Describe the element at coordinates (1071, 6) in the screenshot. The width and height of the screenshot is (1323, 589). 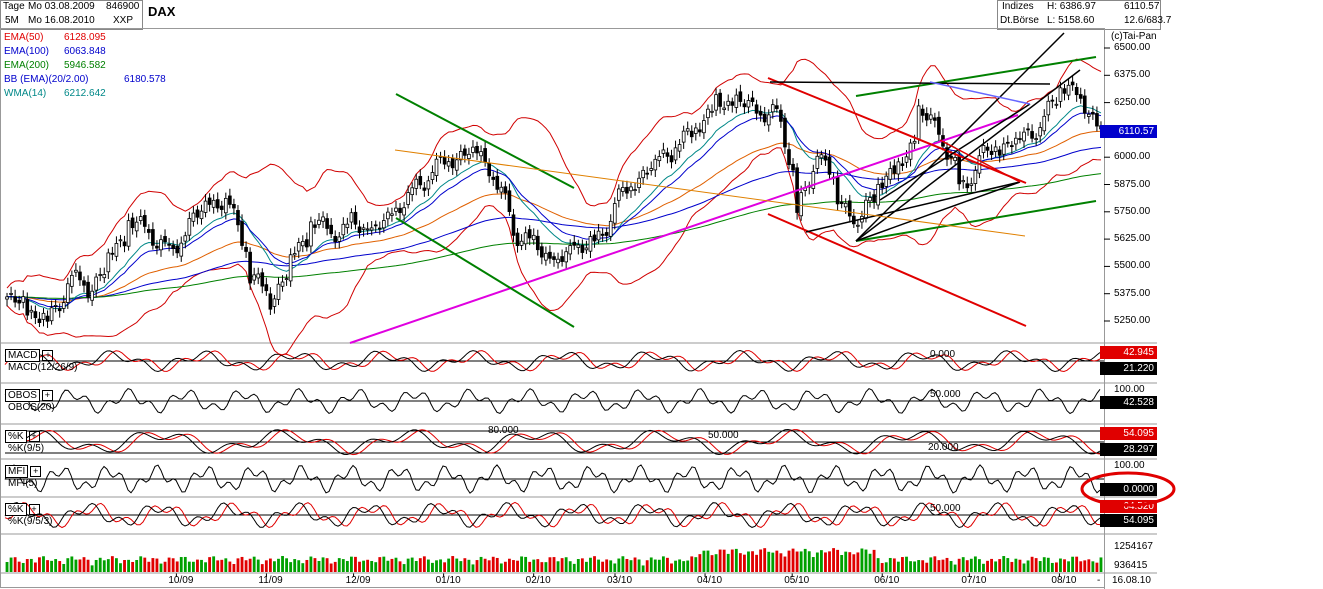
I see `high-label: H: 6386.97` at that location.